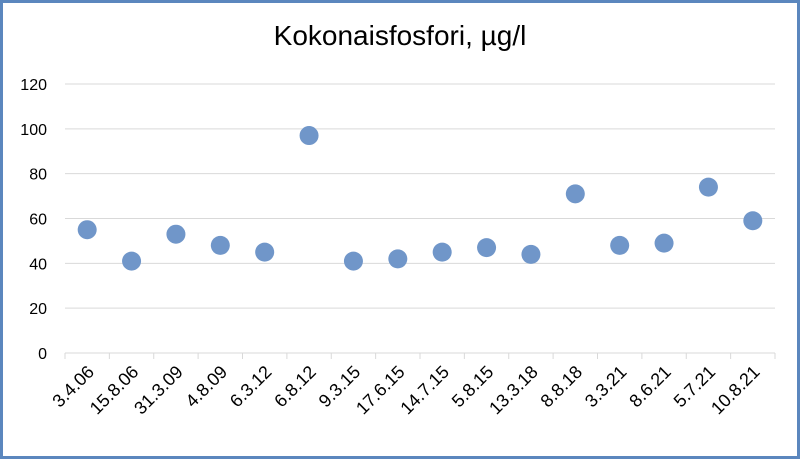  What do you see at coordinates (295, 387) in the screenshot?
I see `x-tick-label: 6.8.12` at bounding box center [295, 387].